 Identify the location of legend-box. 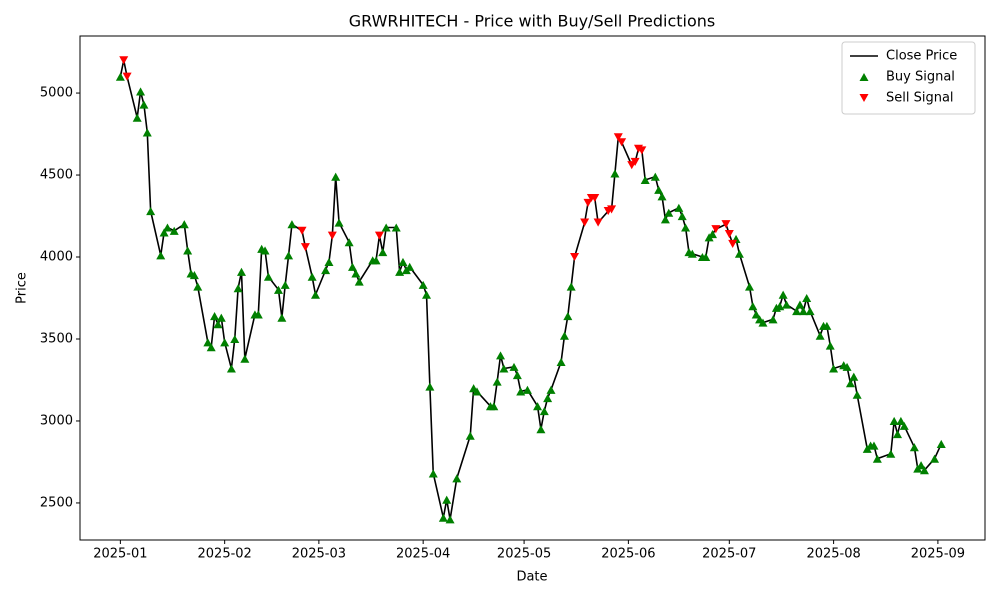
(908, 78).